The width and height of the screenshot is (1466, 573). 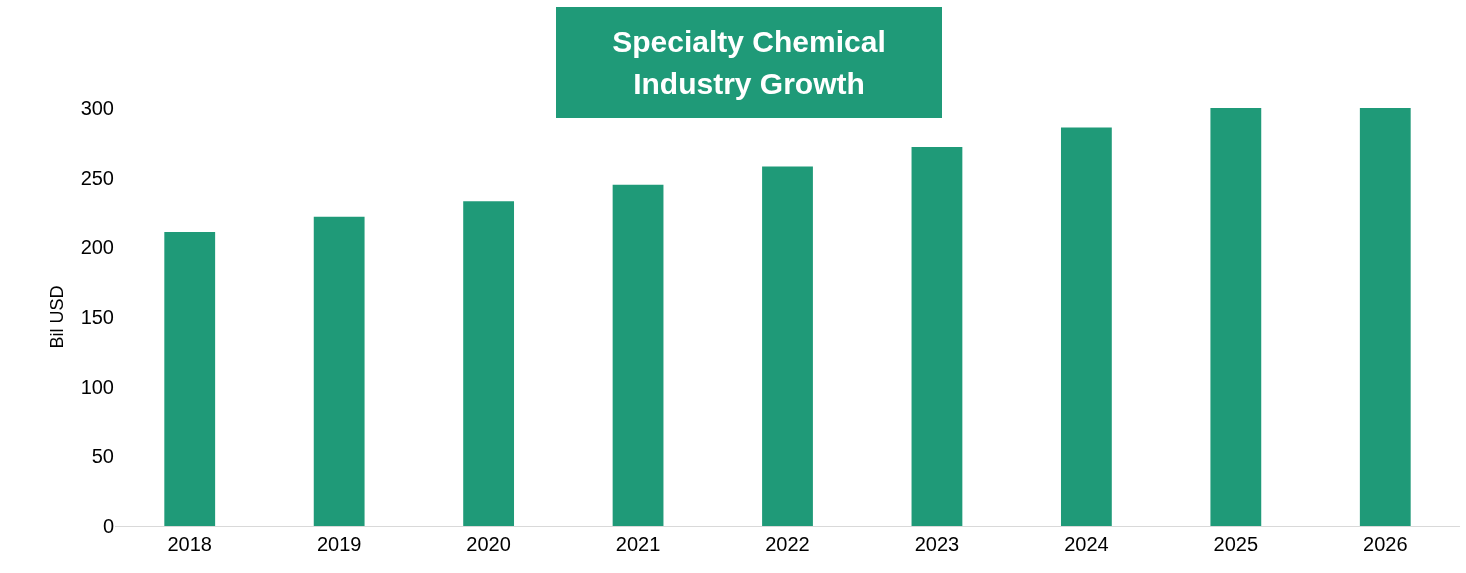 I want to click on y-tick-label: 100, so click(x=97, y=386).